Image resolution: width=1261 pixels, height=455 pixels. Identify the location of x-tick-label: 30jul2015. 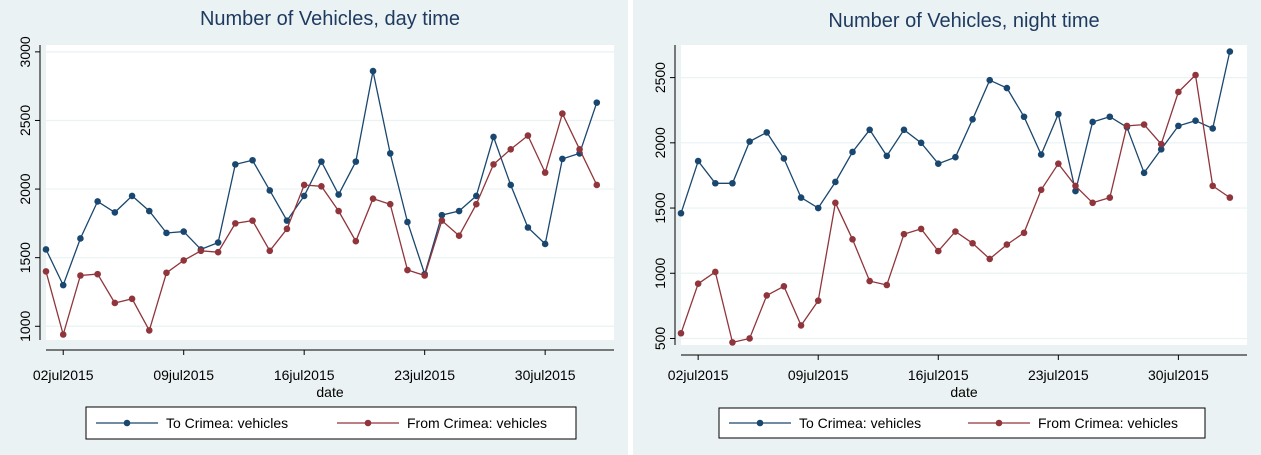
(1178, 375).